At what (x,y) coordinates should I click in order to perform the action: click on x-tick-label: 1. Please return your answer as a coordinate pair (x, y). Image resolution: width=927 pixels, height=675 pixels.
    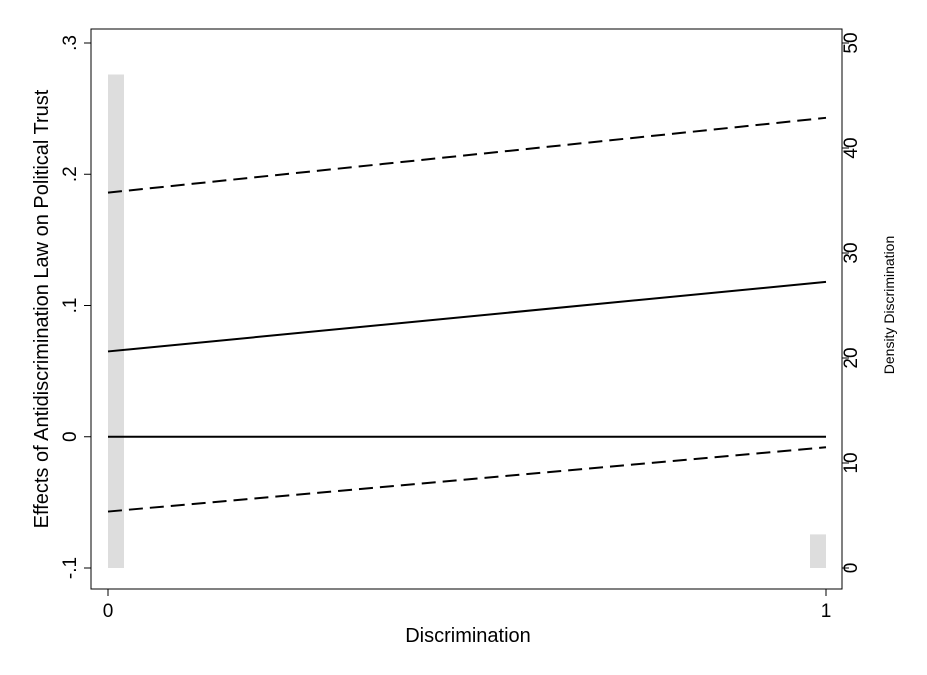
    Looking at the image, I should click on (826, 611).